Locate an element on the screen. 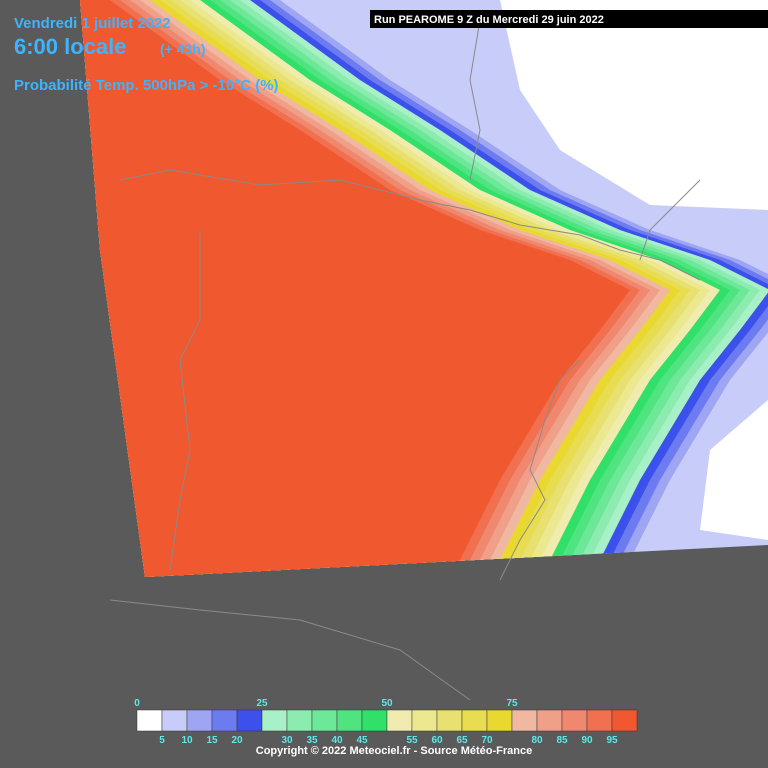 This screenshot has height=768, width=768. legend-label: 20 is located at coordinates (237, 740).